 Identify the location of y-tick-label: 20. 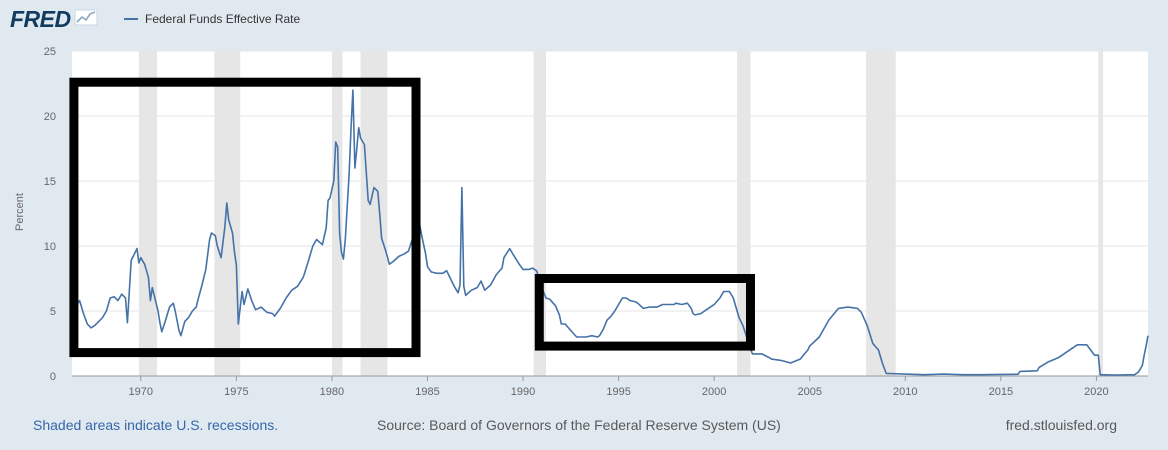
(50, 117).